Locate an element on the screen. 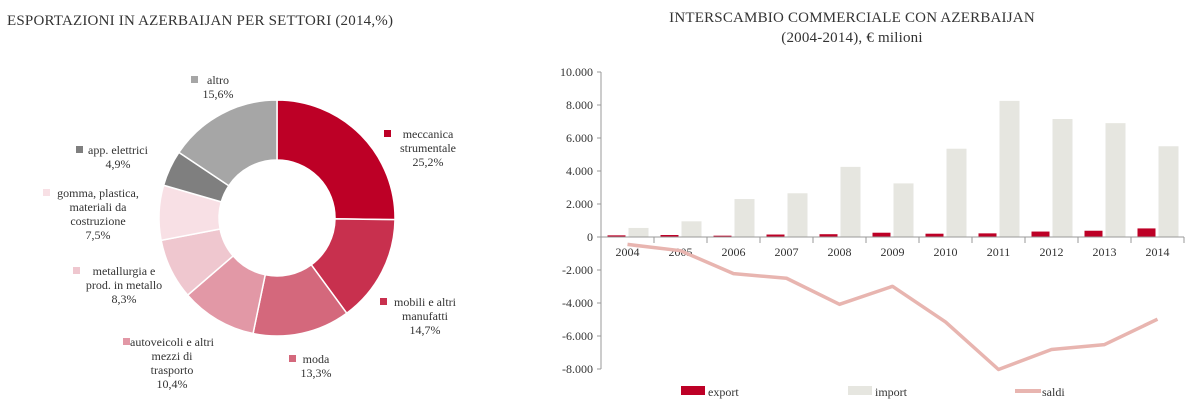 The image size is (1192, 411). y-tick-label: 0 is located at coordinates (590, 237).